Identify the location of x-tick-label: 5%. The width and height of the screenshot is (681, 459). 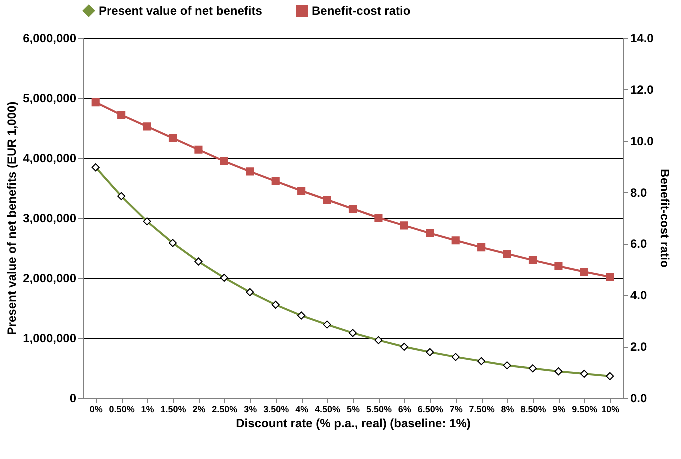
(353, 409).